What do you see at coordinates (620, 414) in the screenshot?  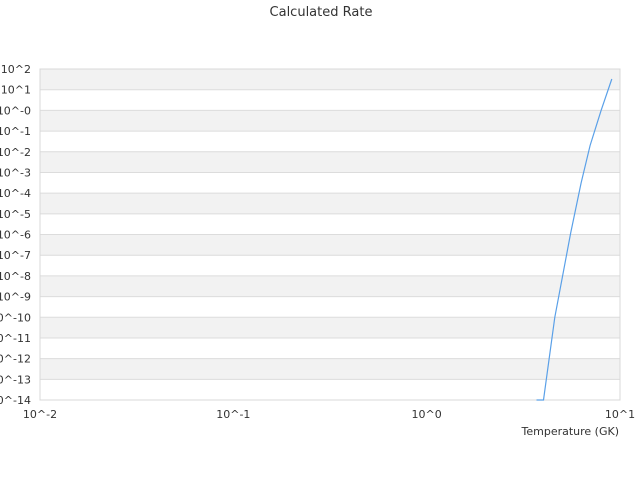 I see `x-tick-label: 10^1` at bounding box center [620, 414].